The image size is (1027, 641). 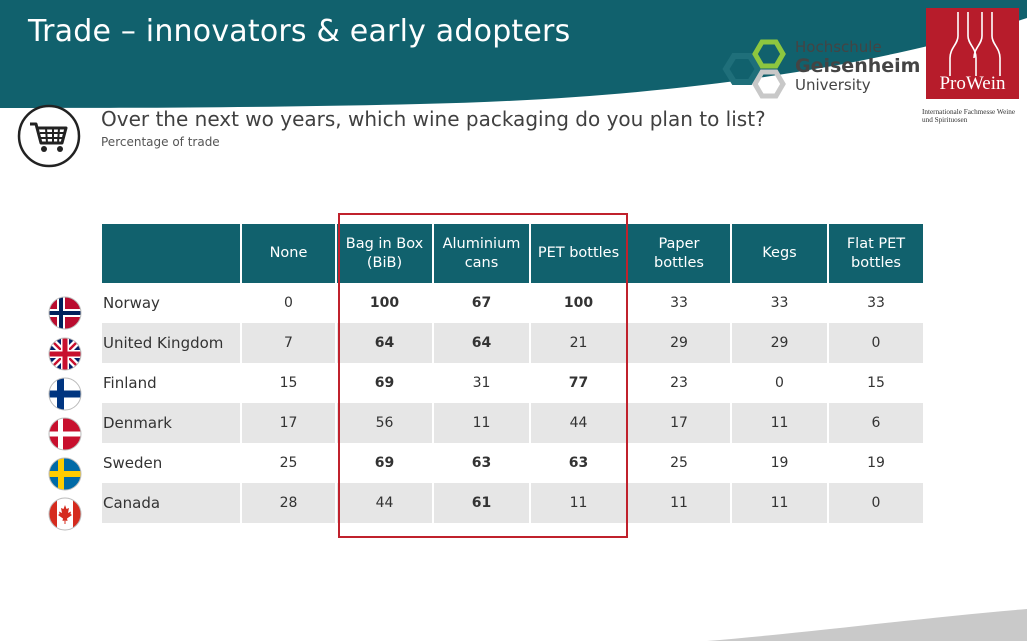 I want to click on cell-kegs: 19, so click(x=779, y=463).